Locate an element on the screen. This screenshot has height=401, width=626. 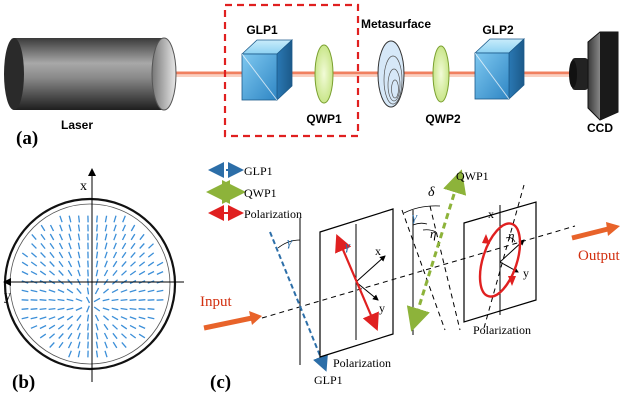
metasurface-disk-outer is located at coordinates (90, 284).